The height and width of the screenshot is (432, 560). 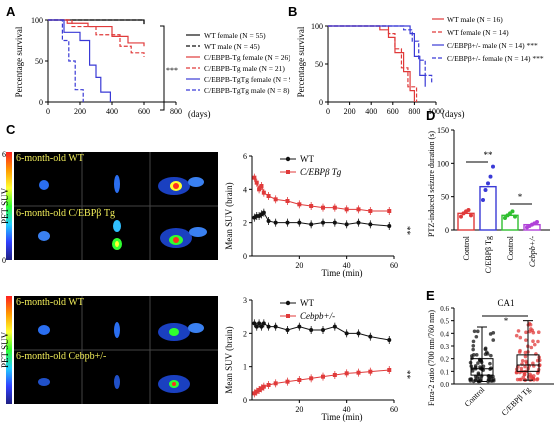 I want to click on panel-d-significance-2: *, so click(x=520, y=197).